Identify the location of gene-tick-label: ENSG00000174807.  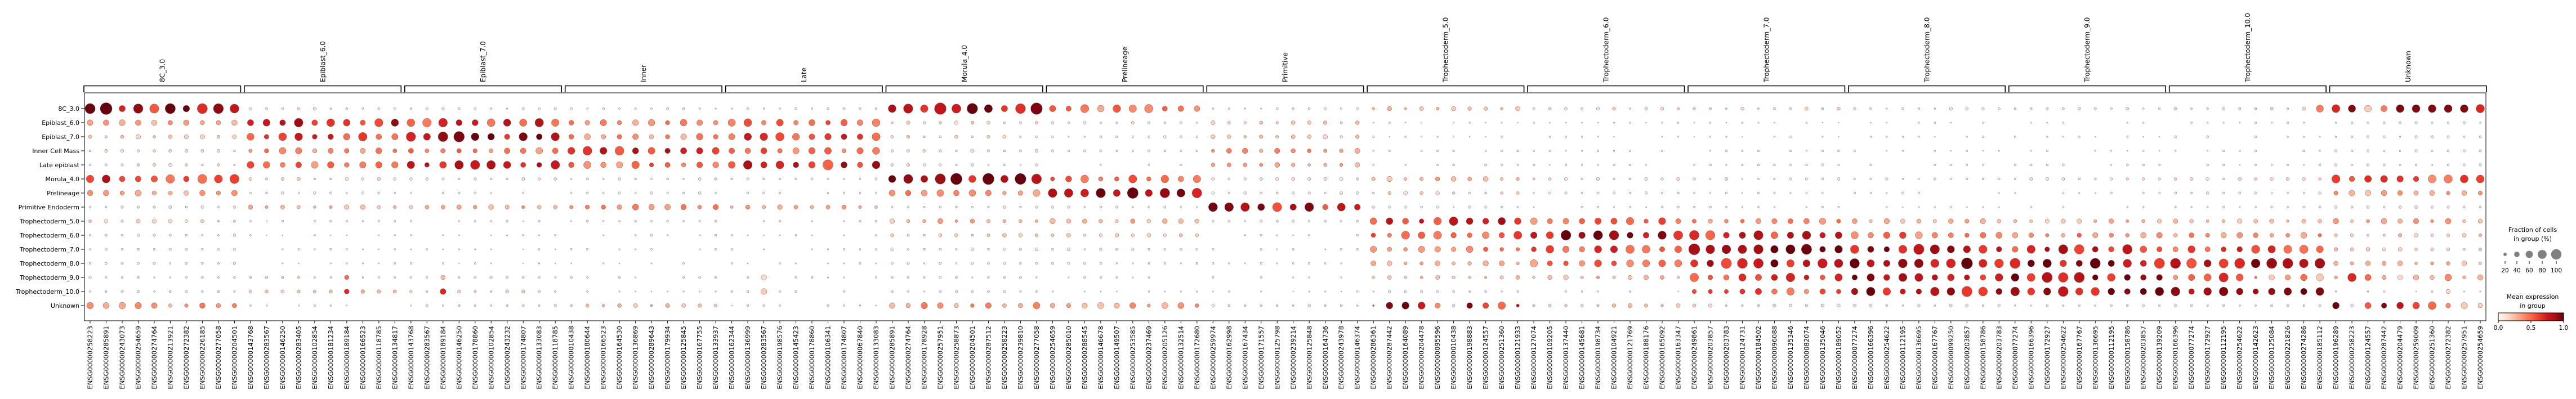
(844, 357).